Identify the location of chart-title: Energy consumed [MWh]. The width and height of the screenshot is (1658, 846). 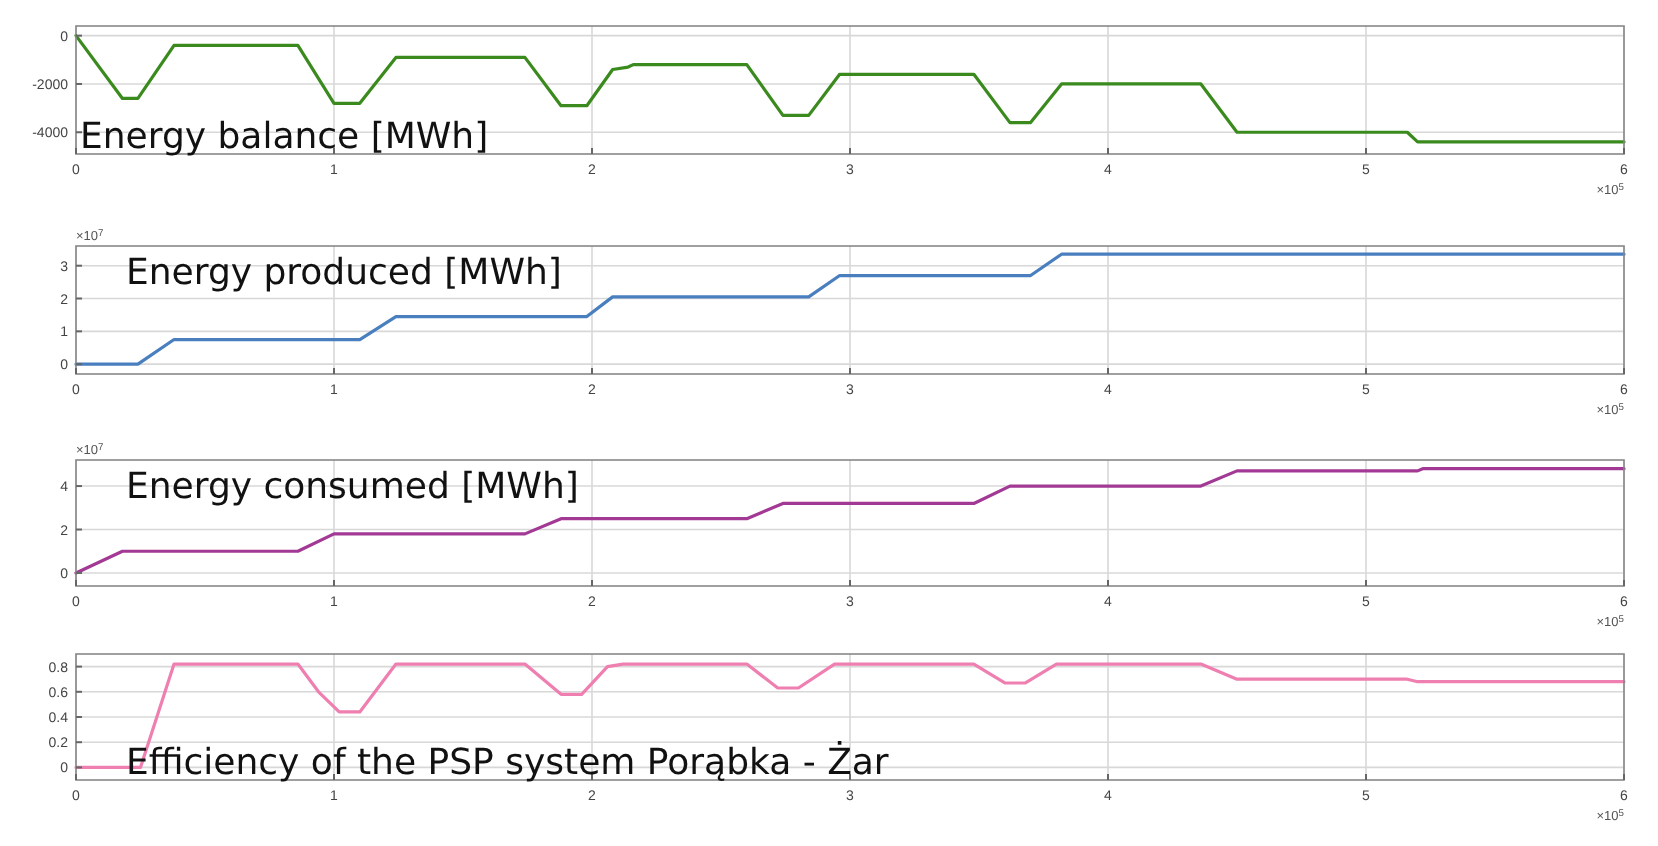
(352, 487).